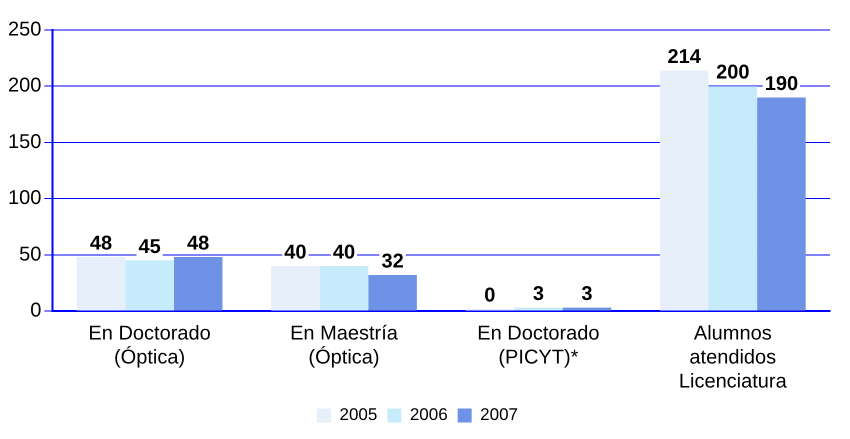  What do you see at coordinates (30, 254) in the screenshot?
I see `y-tick-label: 50` at bounding box center [30, 254].